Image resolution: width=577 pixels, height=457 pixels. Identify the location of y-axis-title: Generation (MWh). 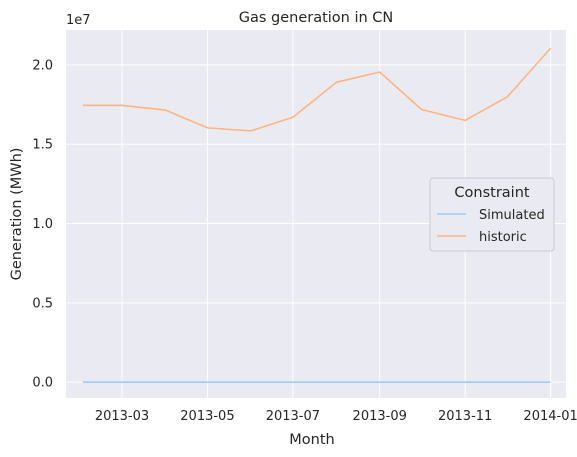
(17, 214).